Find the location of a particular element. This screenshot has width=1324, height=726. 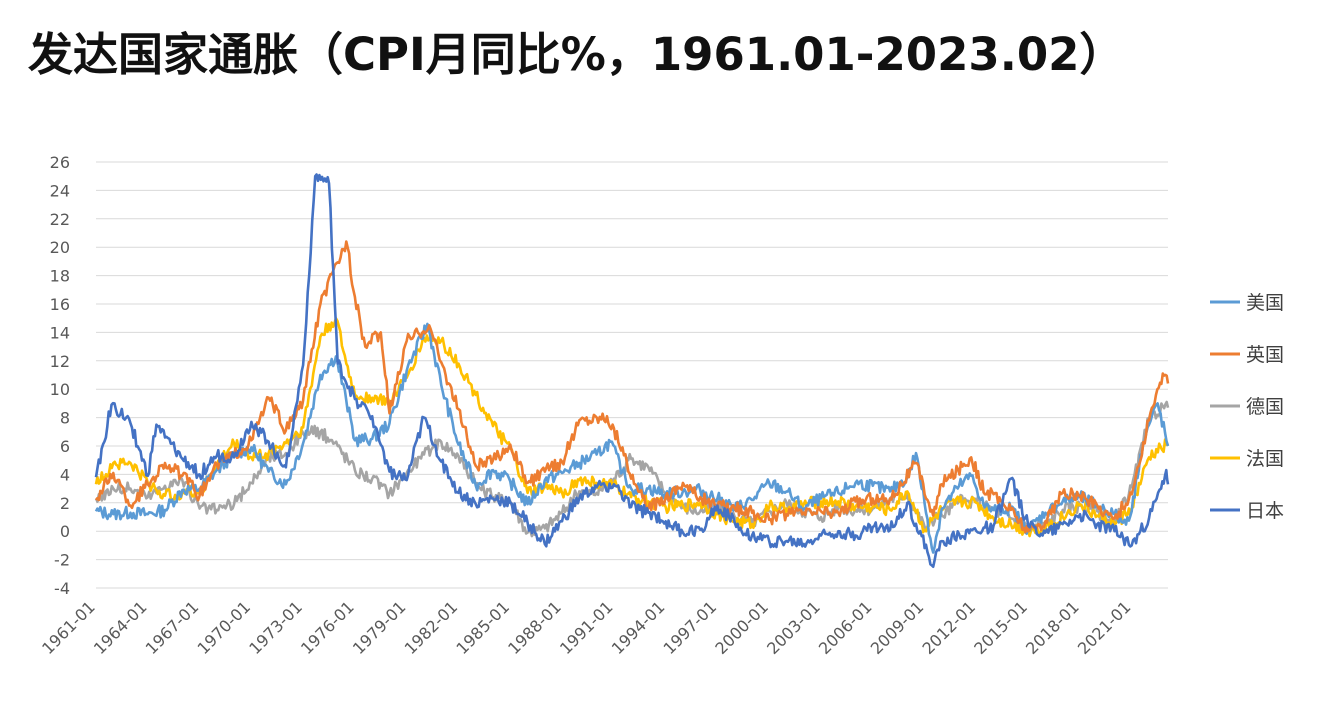

page-title: 发达国家通胀（CPI月同比%，1961.01-2023.02） is located at coordinates (576, 54).